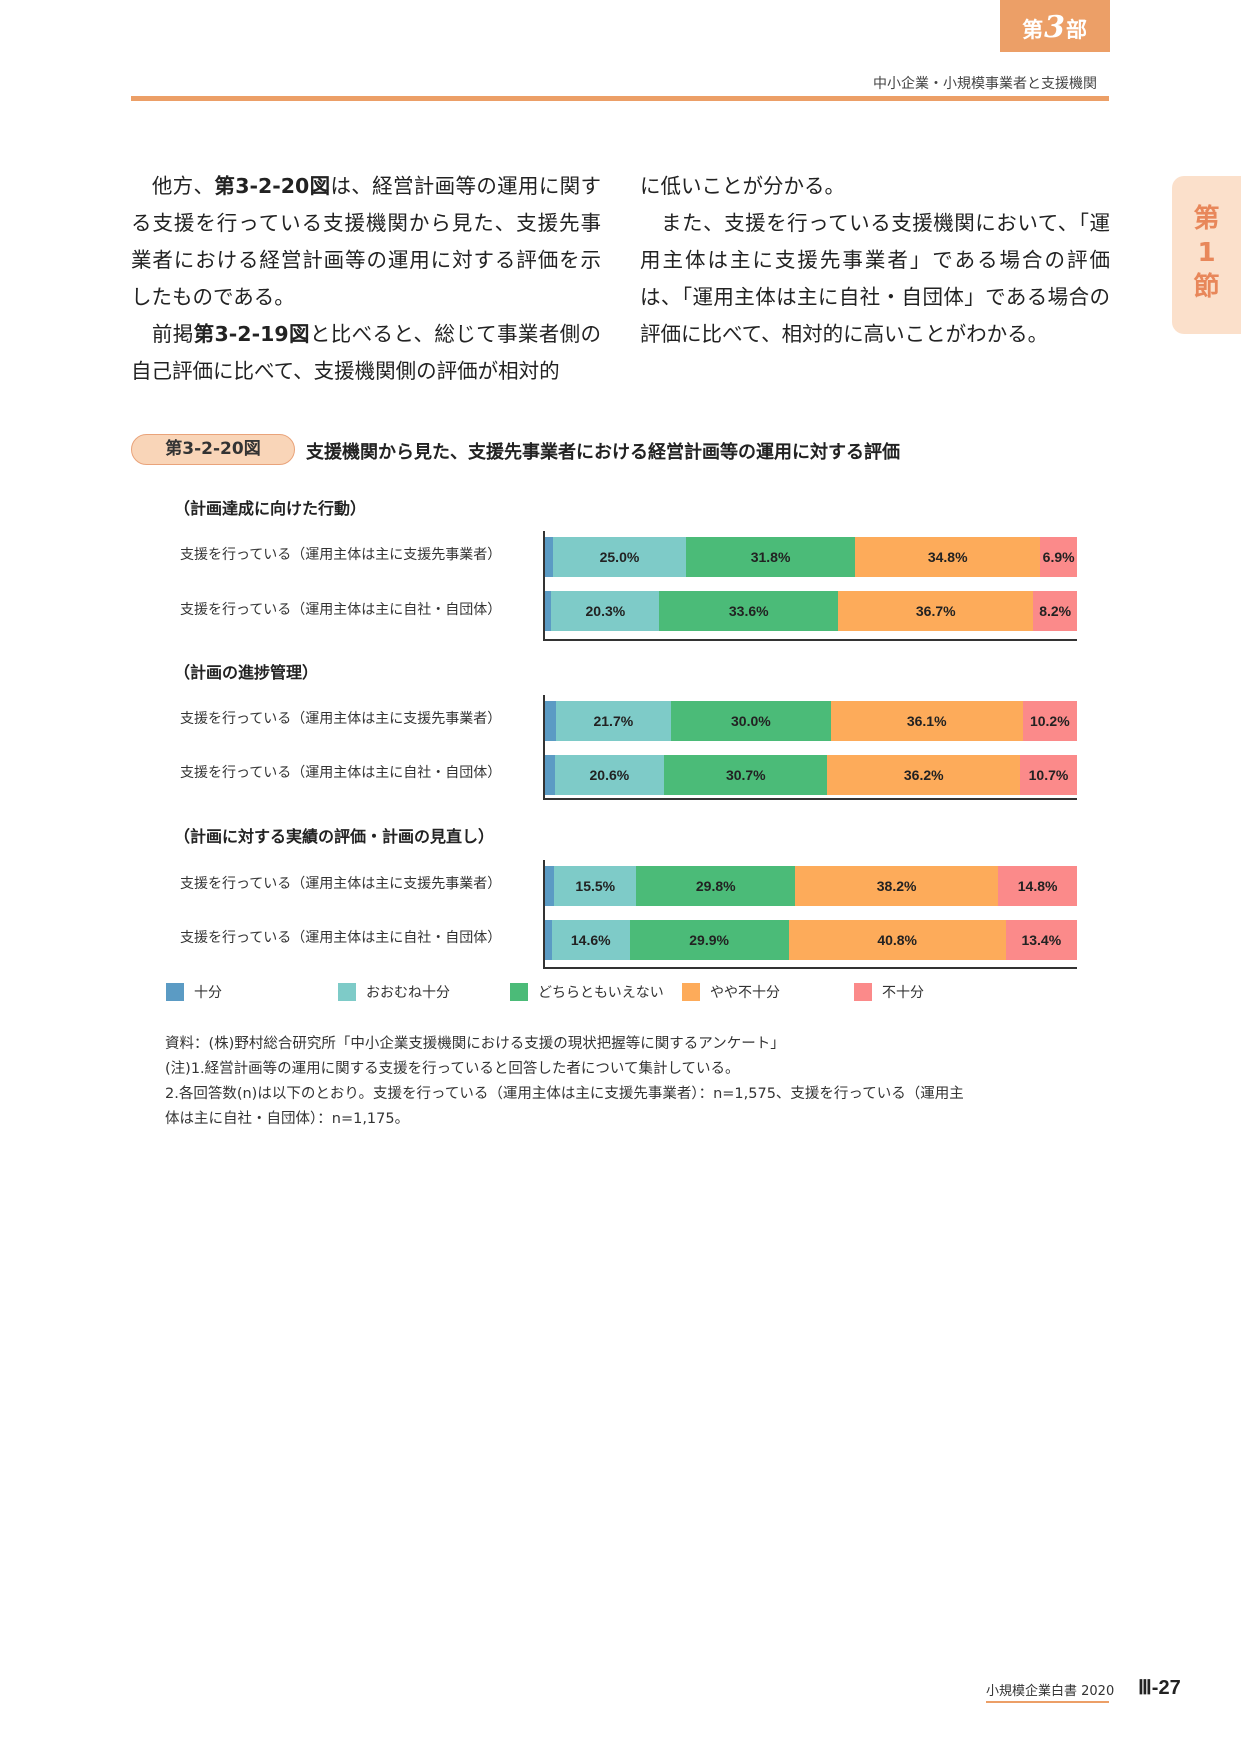 This screenshot has height=1754, width=1241. Describe the element at coordinates (749, 611) in the screenshot. I see `bar-segment-3: 33.6%` at that location.